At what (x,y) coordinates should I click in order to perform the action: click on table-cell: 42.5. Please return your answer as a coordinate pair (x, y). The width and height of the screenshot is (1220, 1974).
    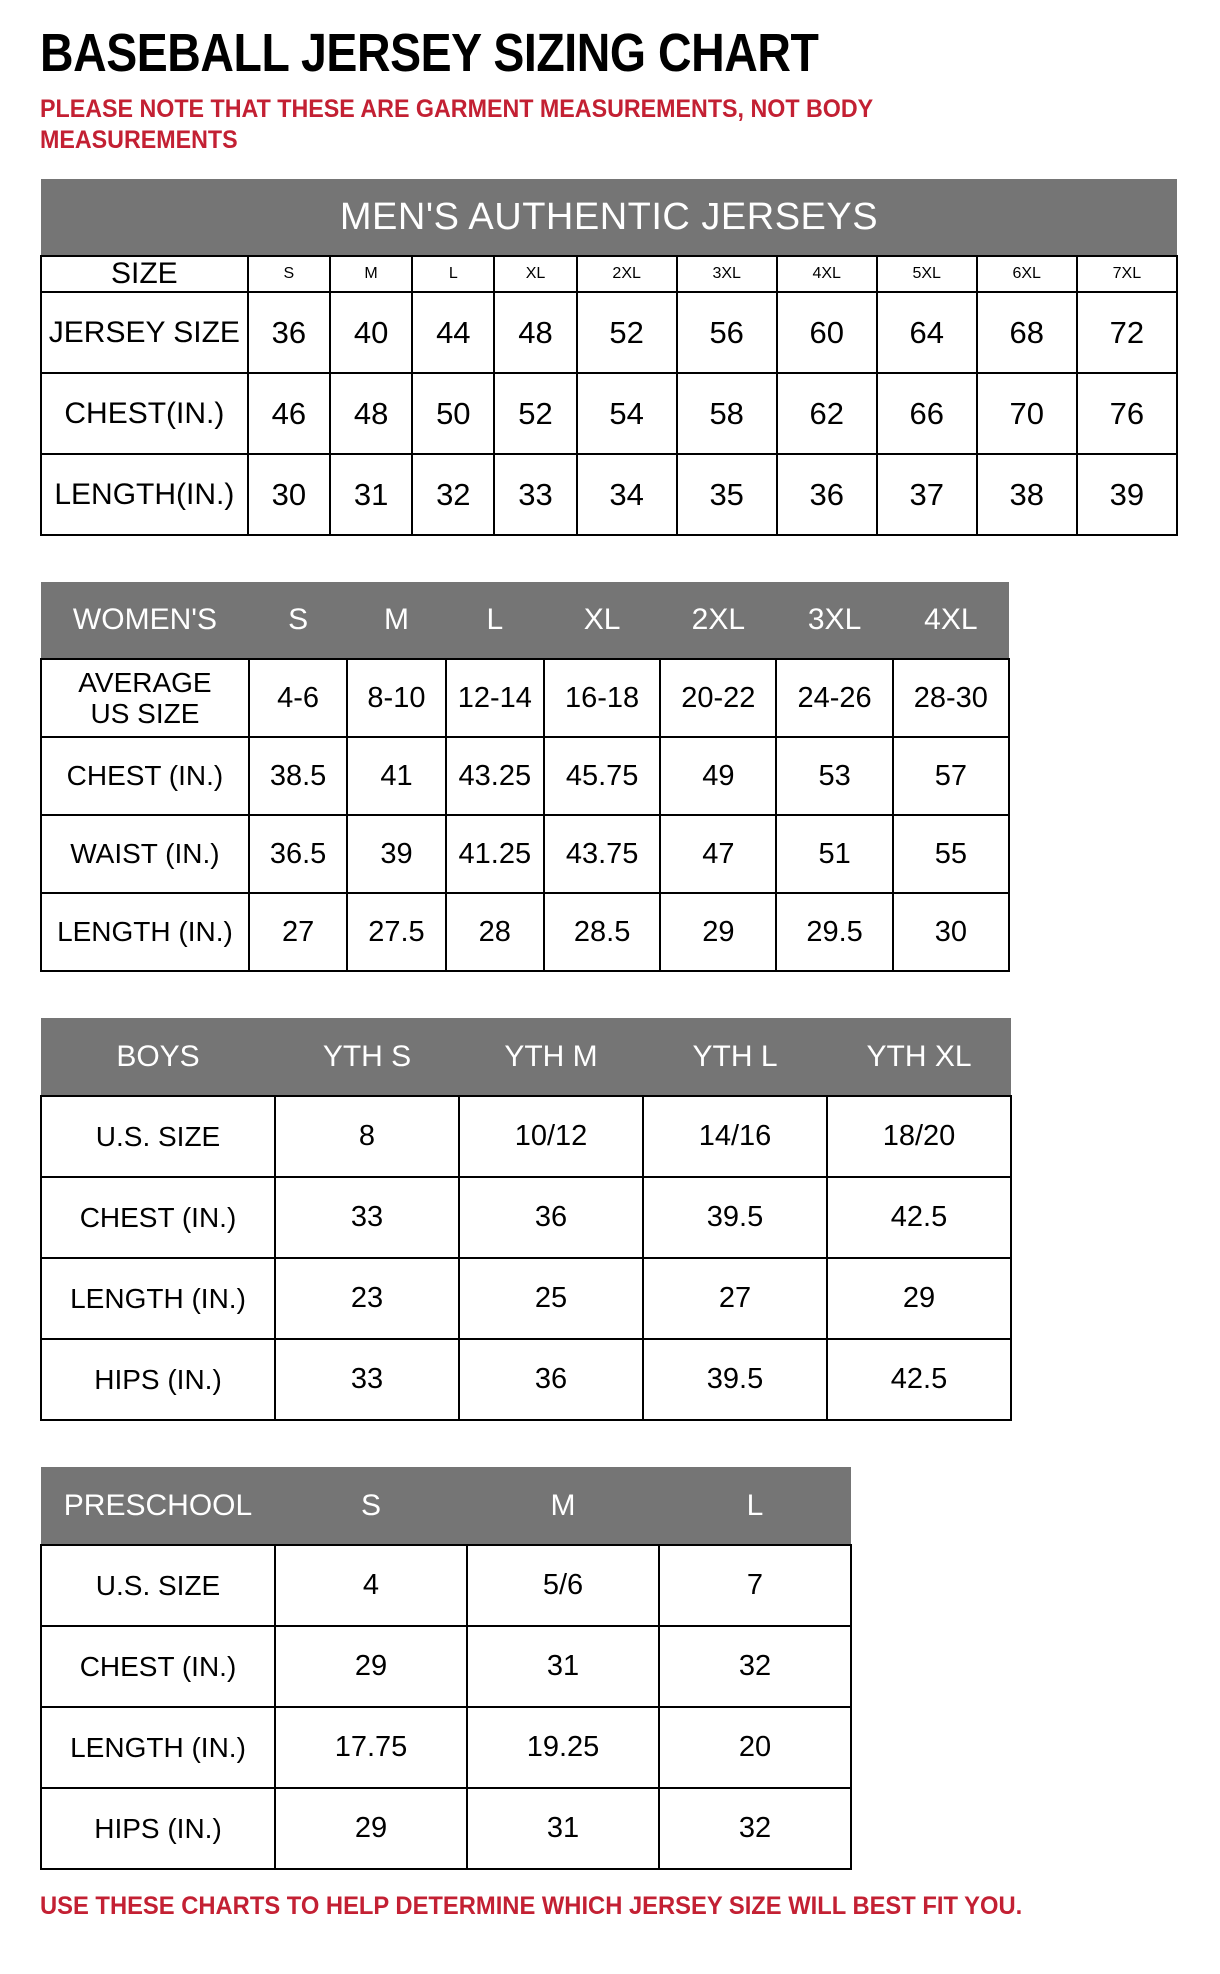
    Looking at the image, I should click on (919, 1217).